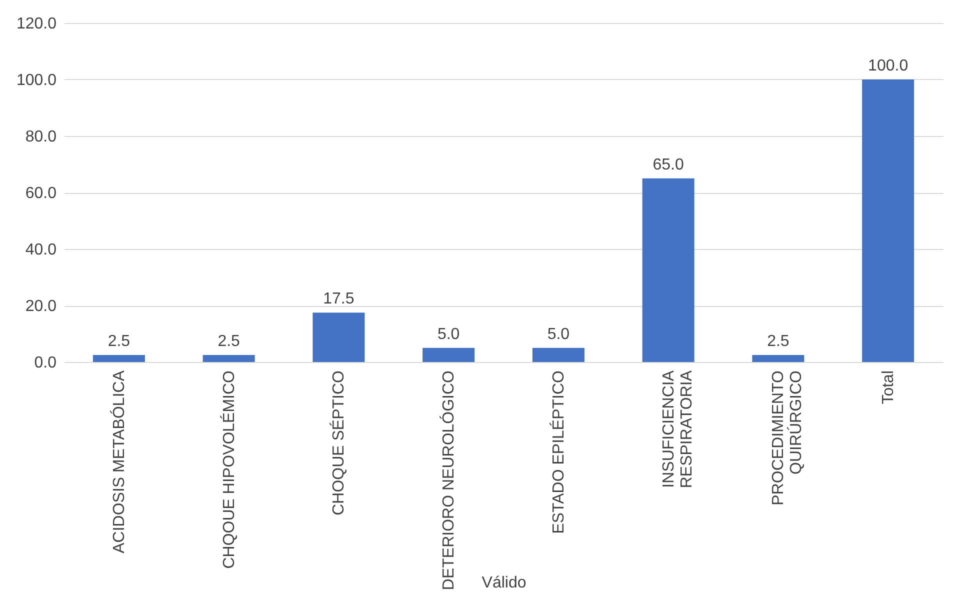  What do you see at coordinates (558, 452) in the screenshot?
I see `x-tick-label: ESTADO EPILÉPTICO` at bounding box center [558, 452].